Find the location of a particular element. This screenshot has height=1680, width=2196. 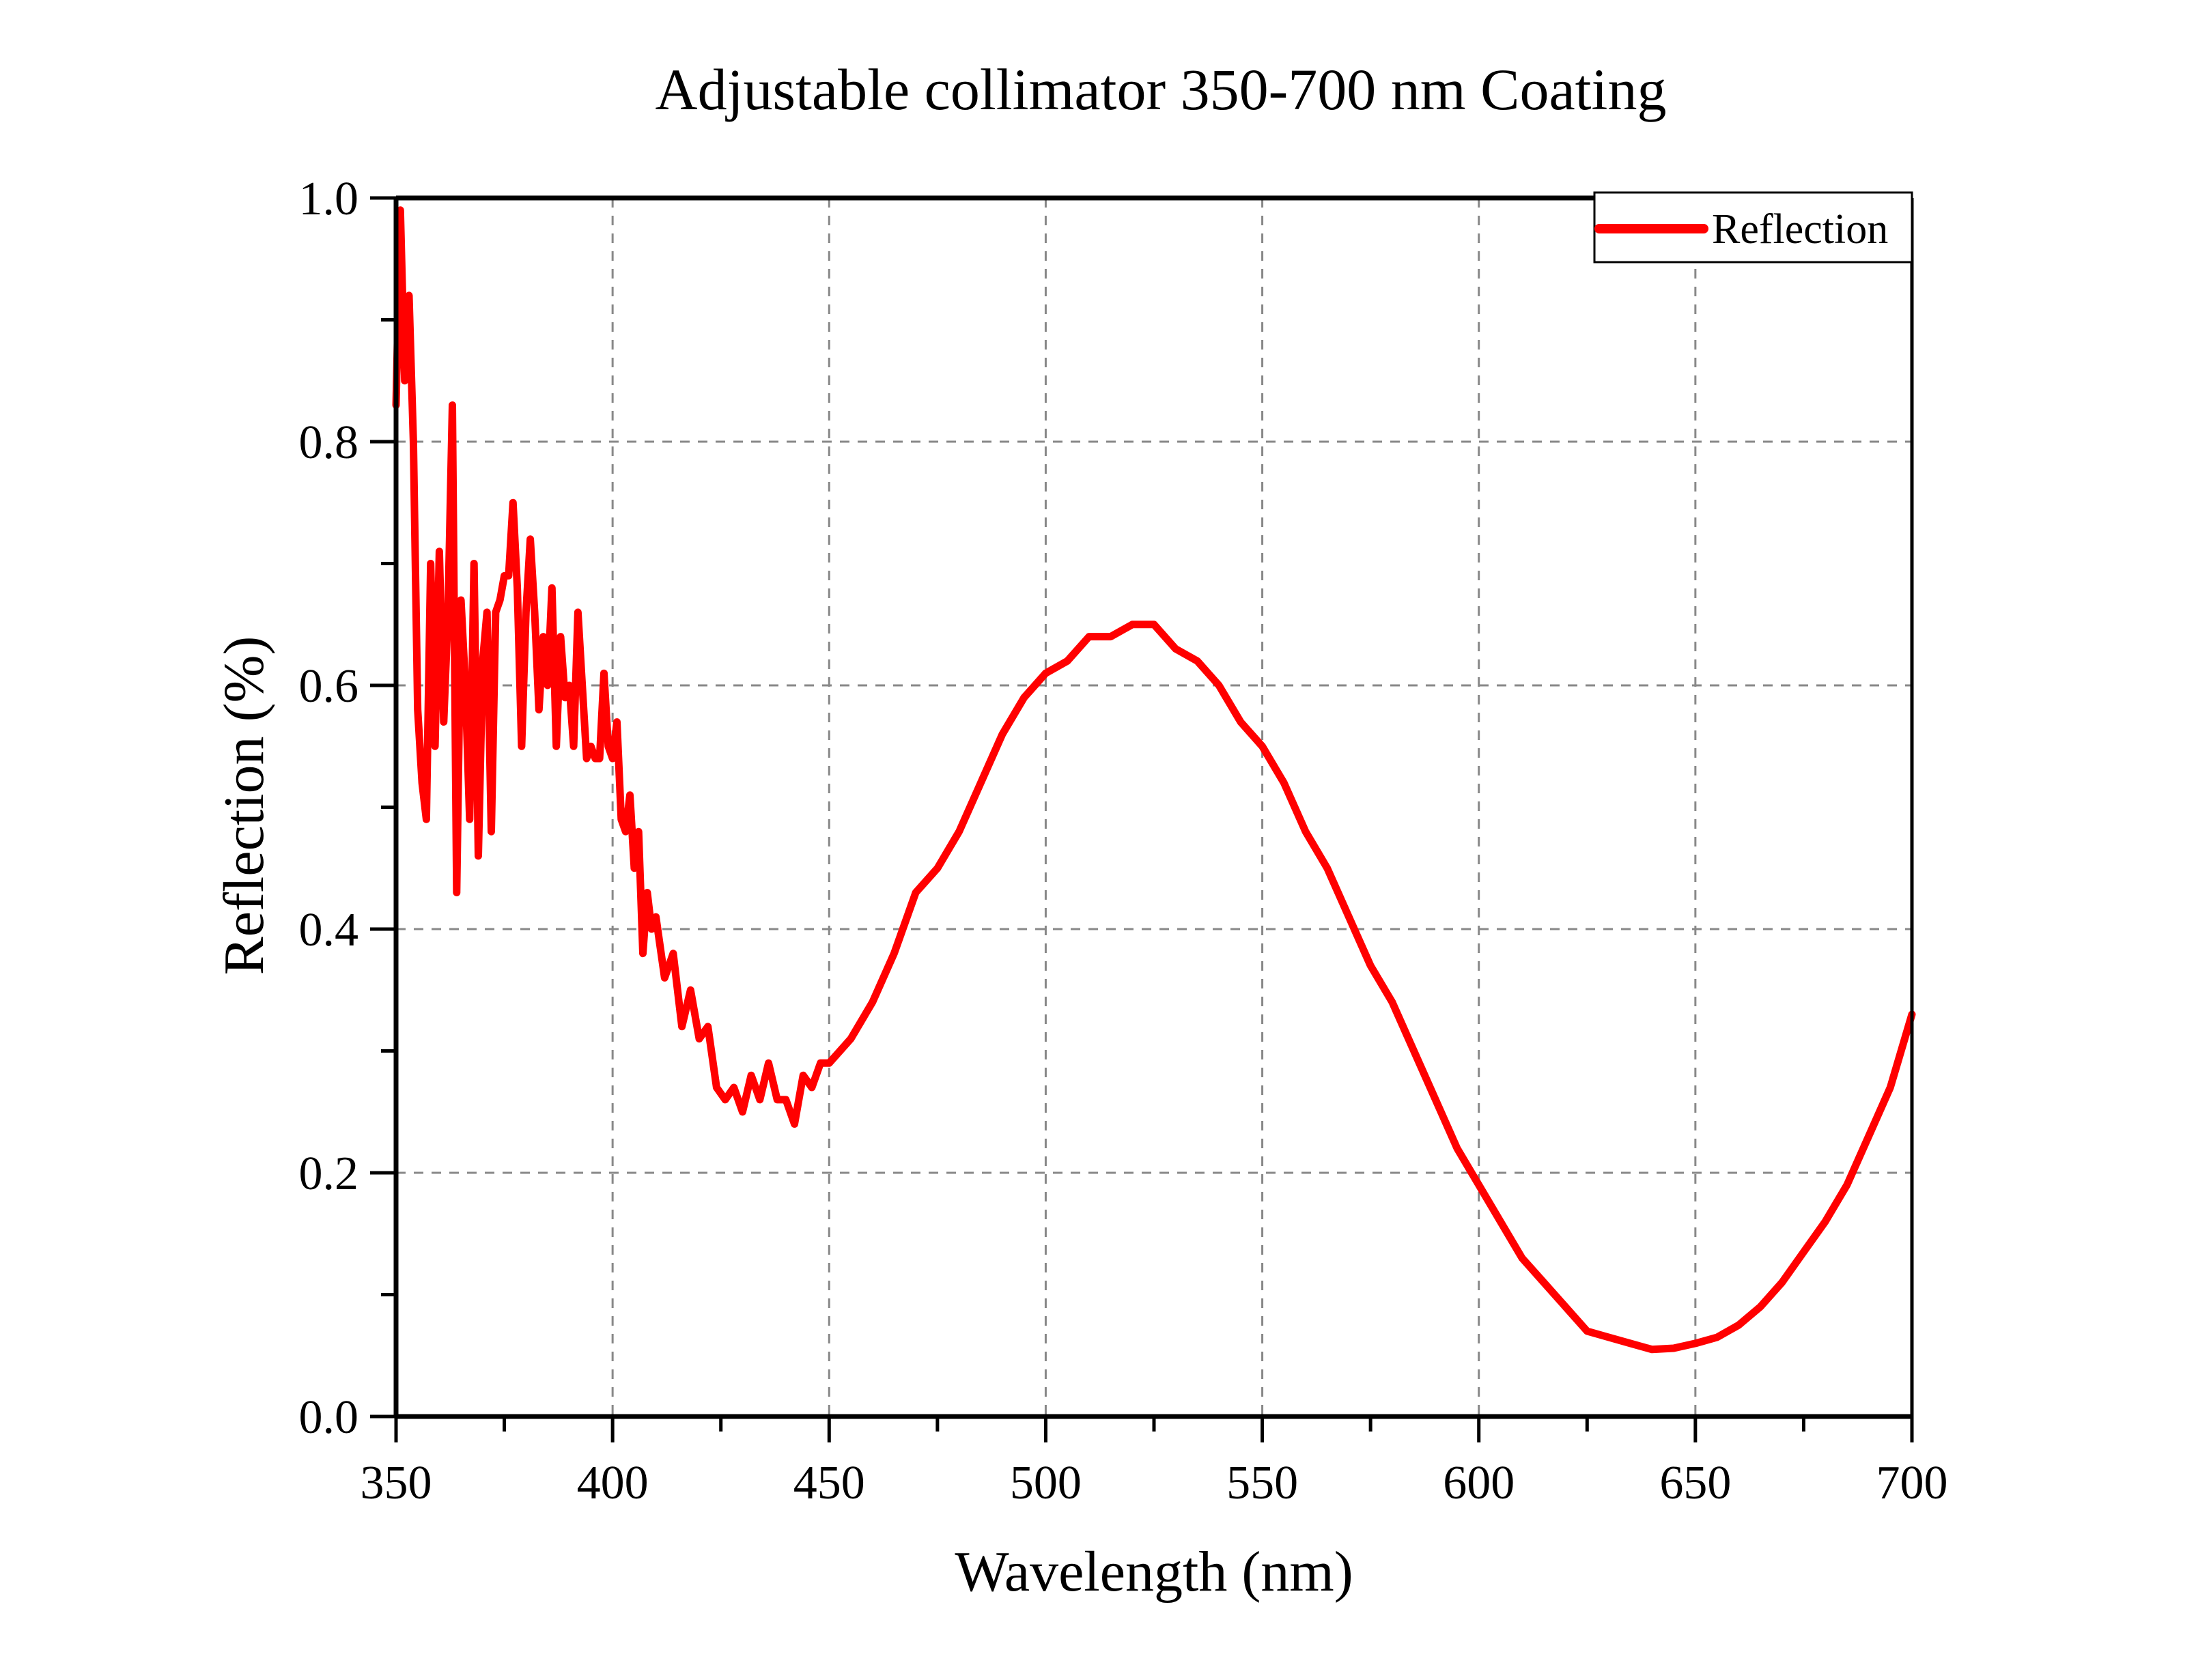

x-tick-label: 700 is located at coordinates (1912, 1483).